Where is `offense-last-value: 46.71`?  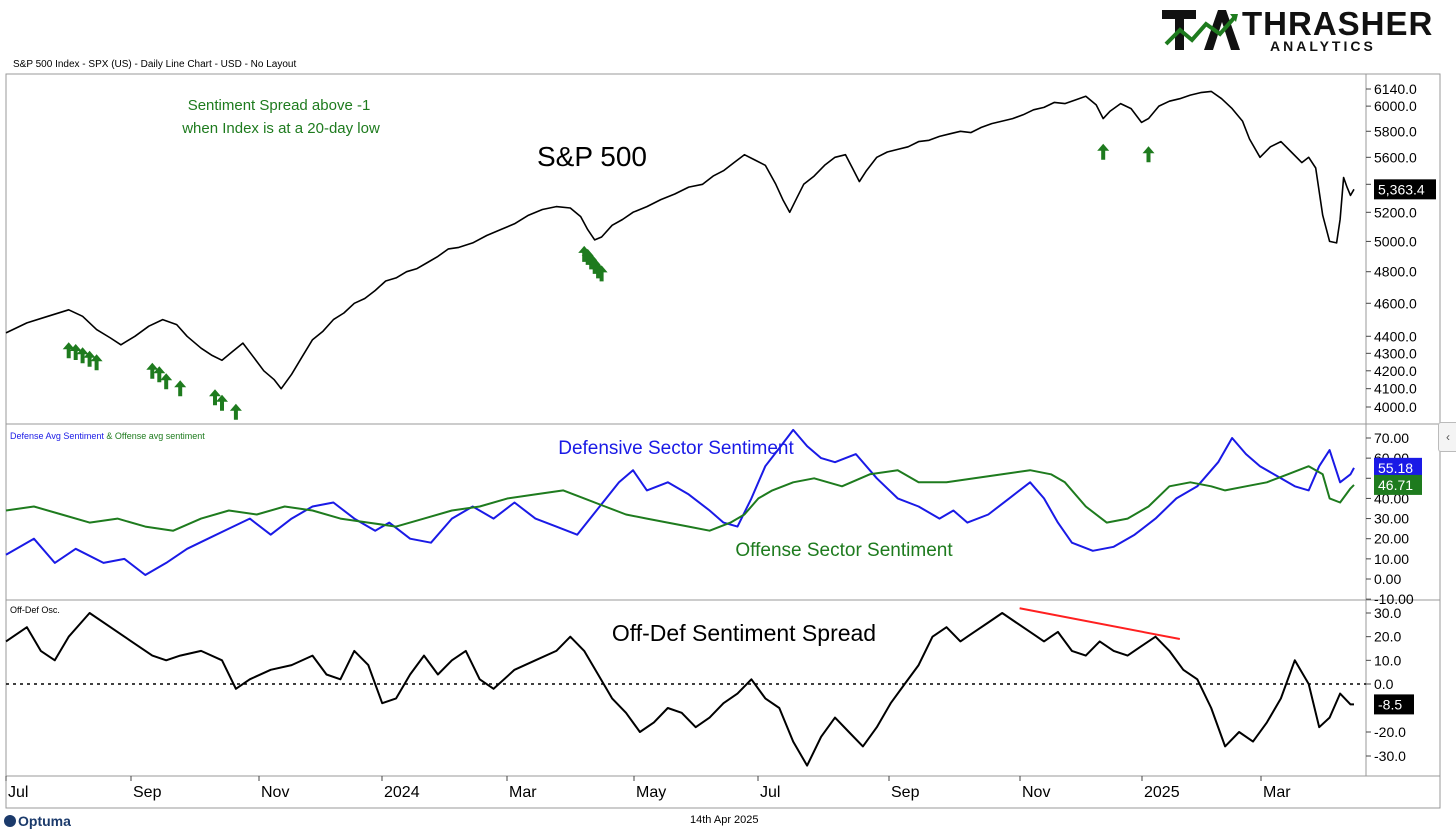 offense-last-value: 46.71 is located at coordinates (1395, 485).